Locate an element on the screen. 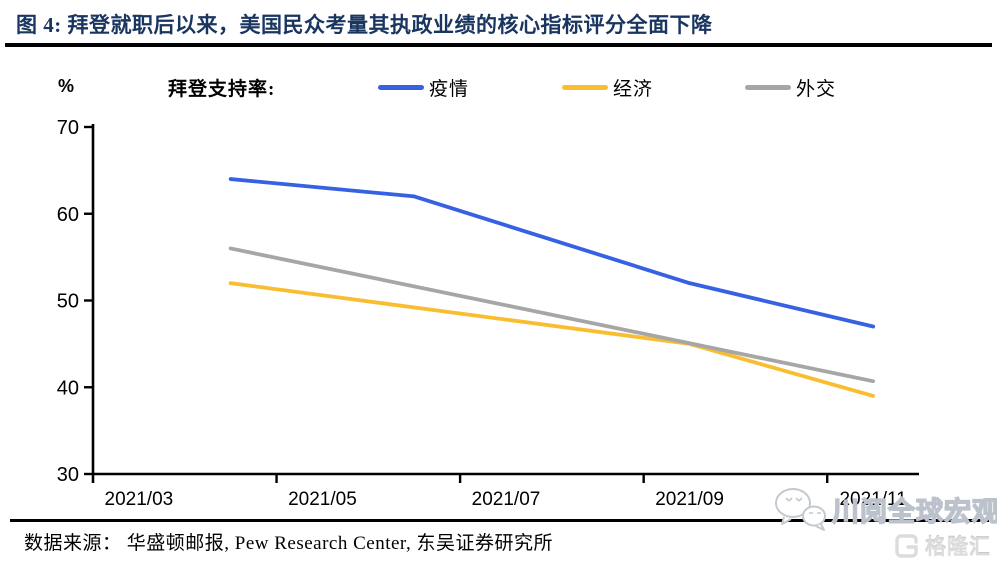 The height and width of the screenshot is (561, 997). y-tick-label: 50 is located at coordinates (68, 302).